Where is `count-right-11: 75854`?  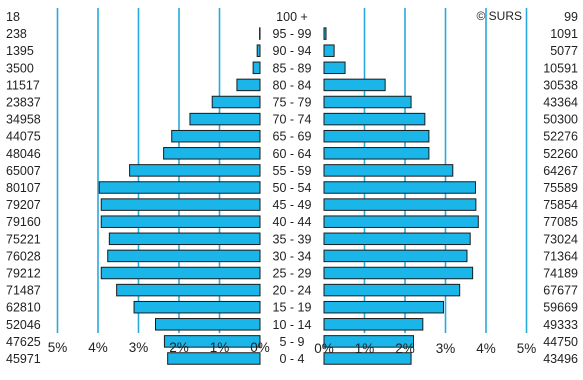
count-right-11: 75854 is located at coordinates (560, 205).